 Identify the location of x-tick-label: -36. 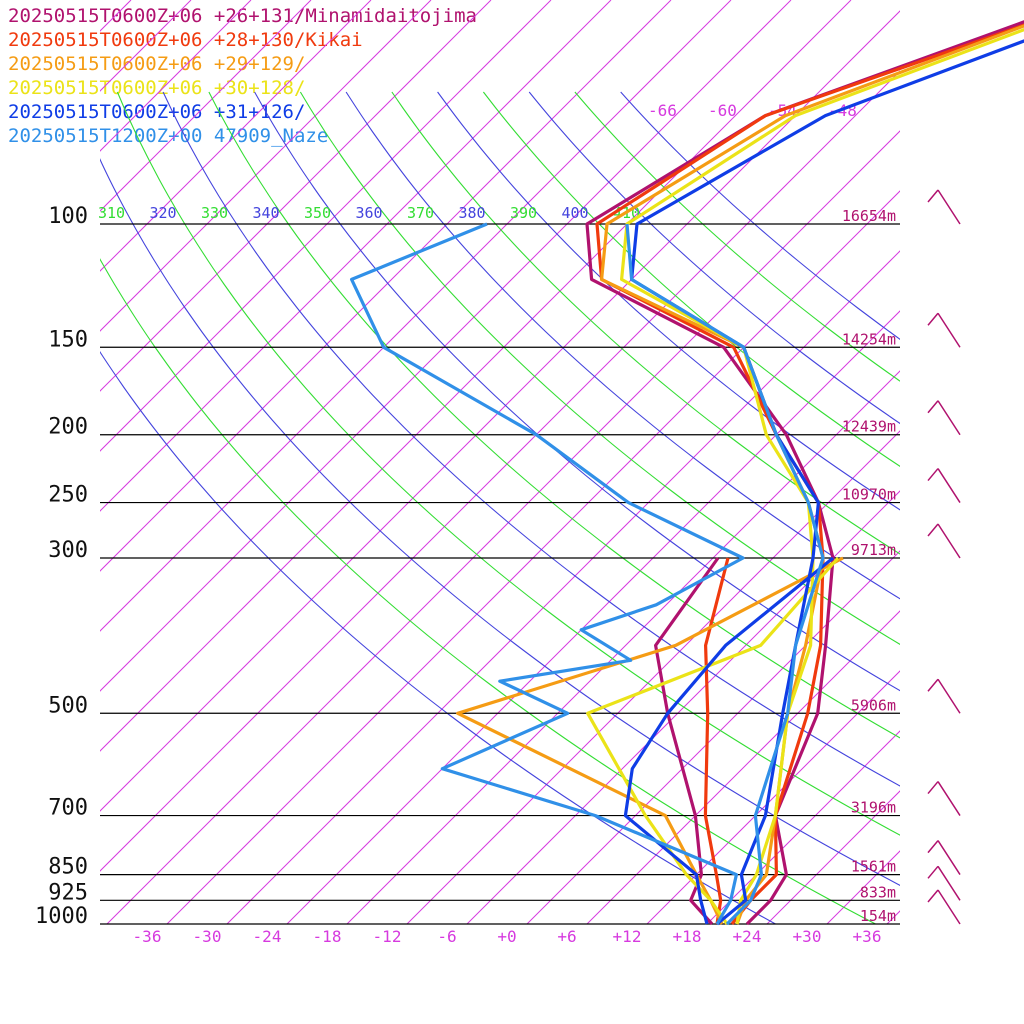
(147, 936).